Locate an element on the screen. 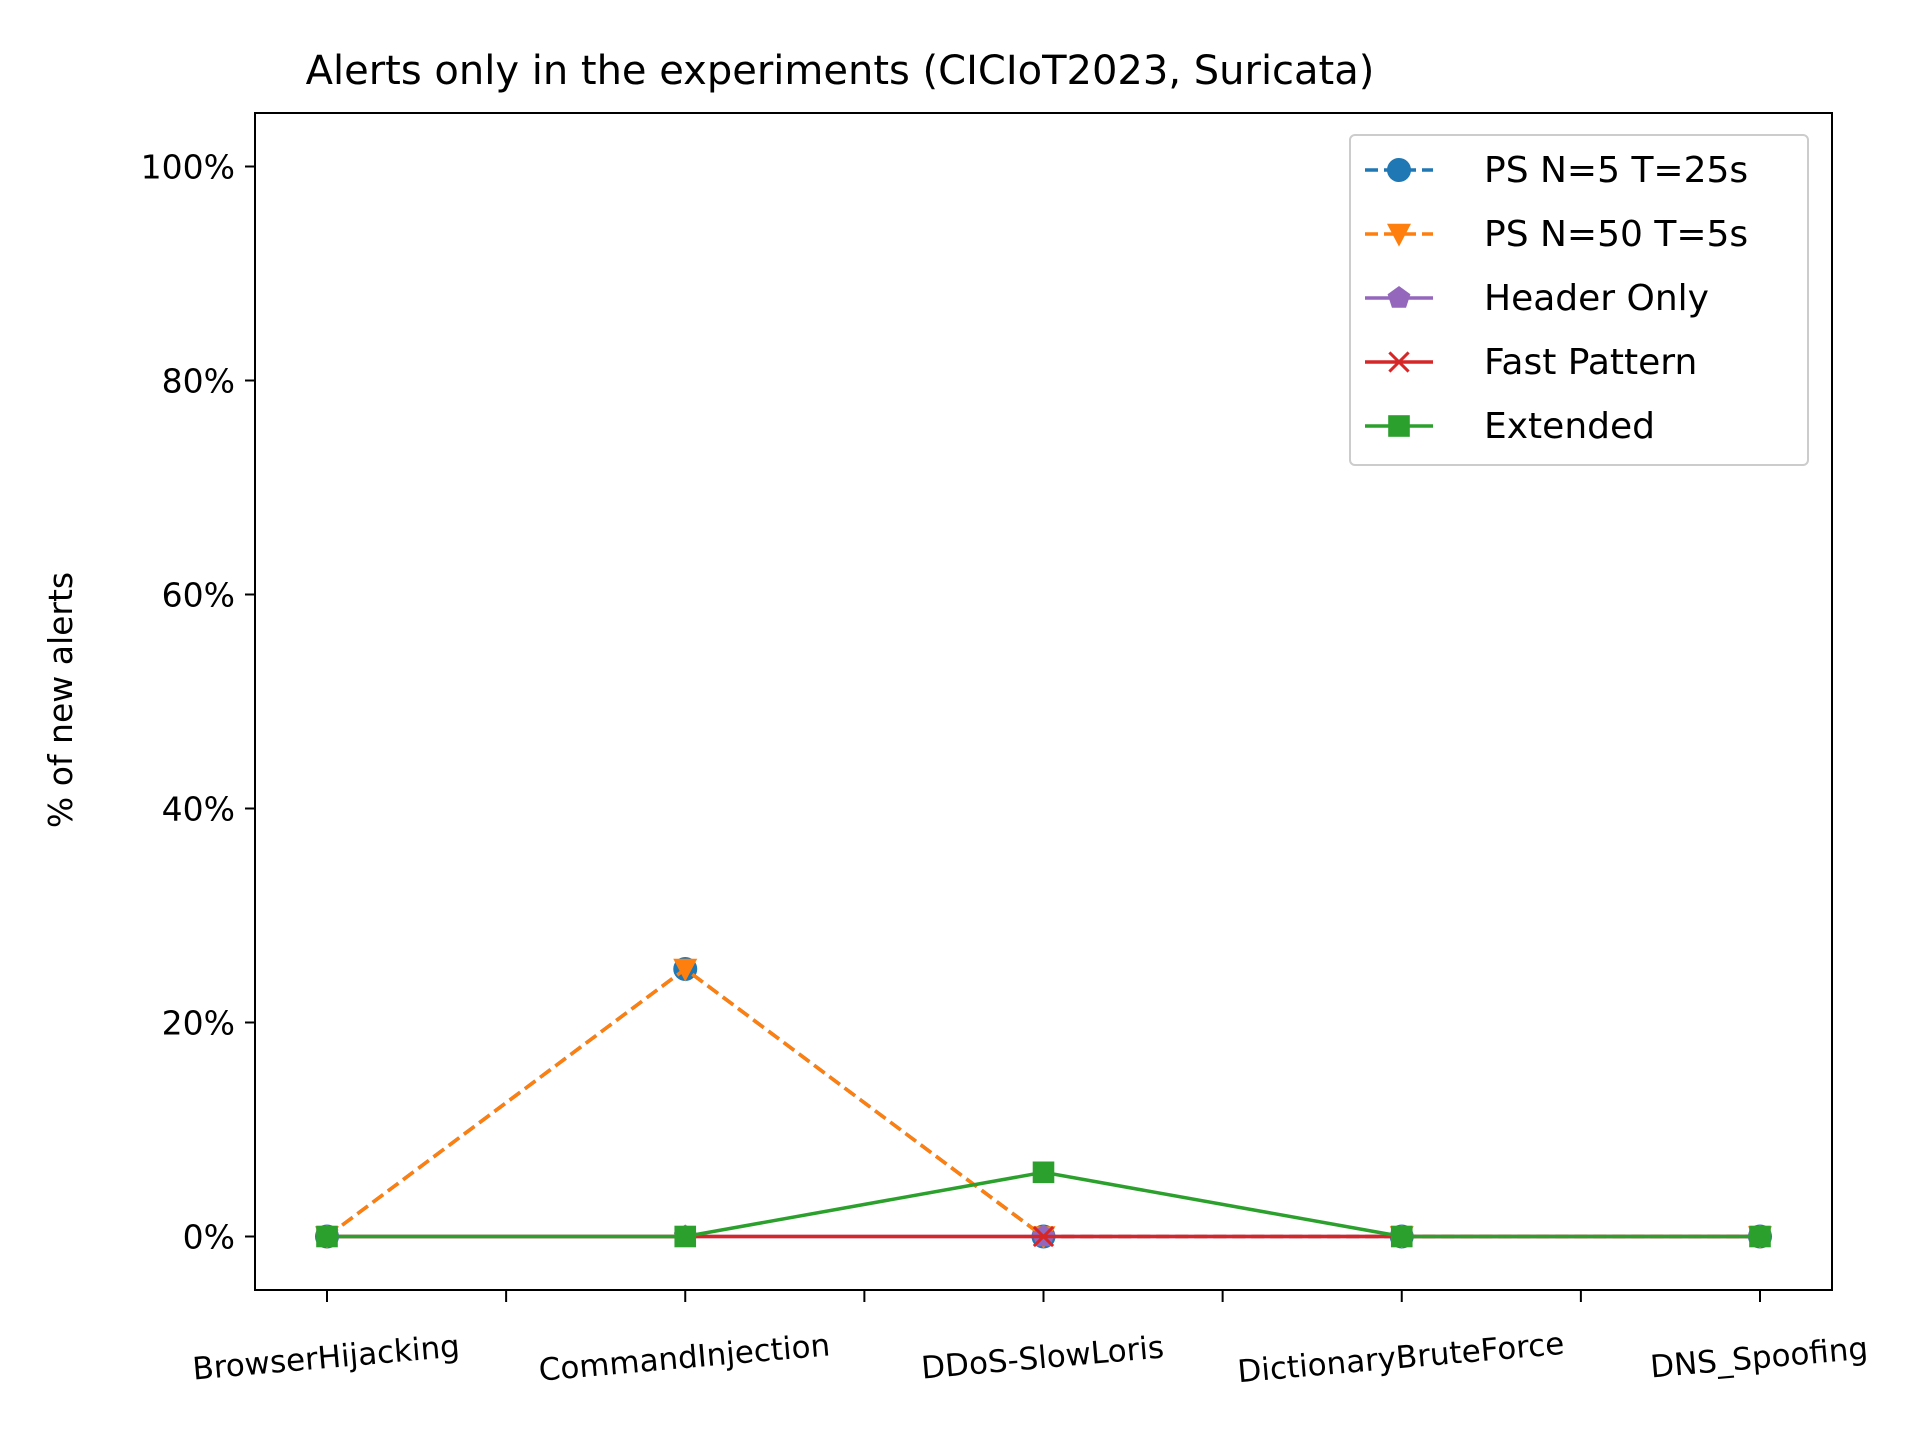 The width and height of the screenshot is (1920, 1440). legend-label: Extended is located at coordinates (1569, 426).